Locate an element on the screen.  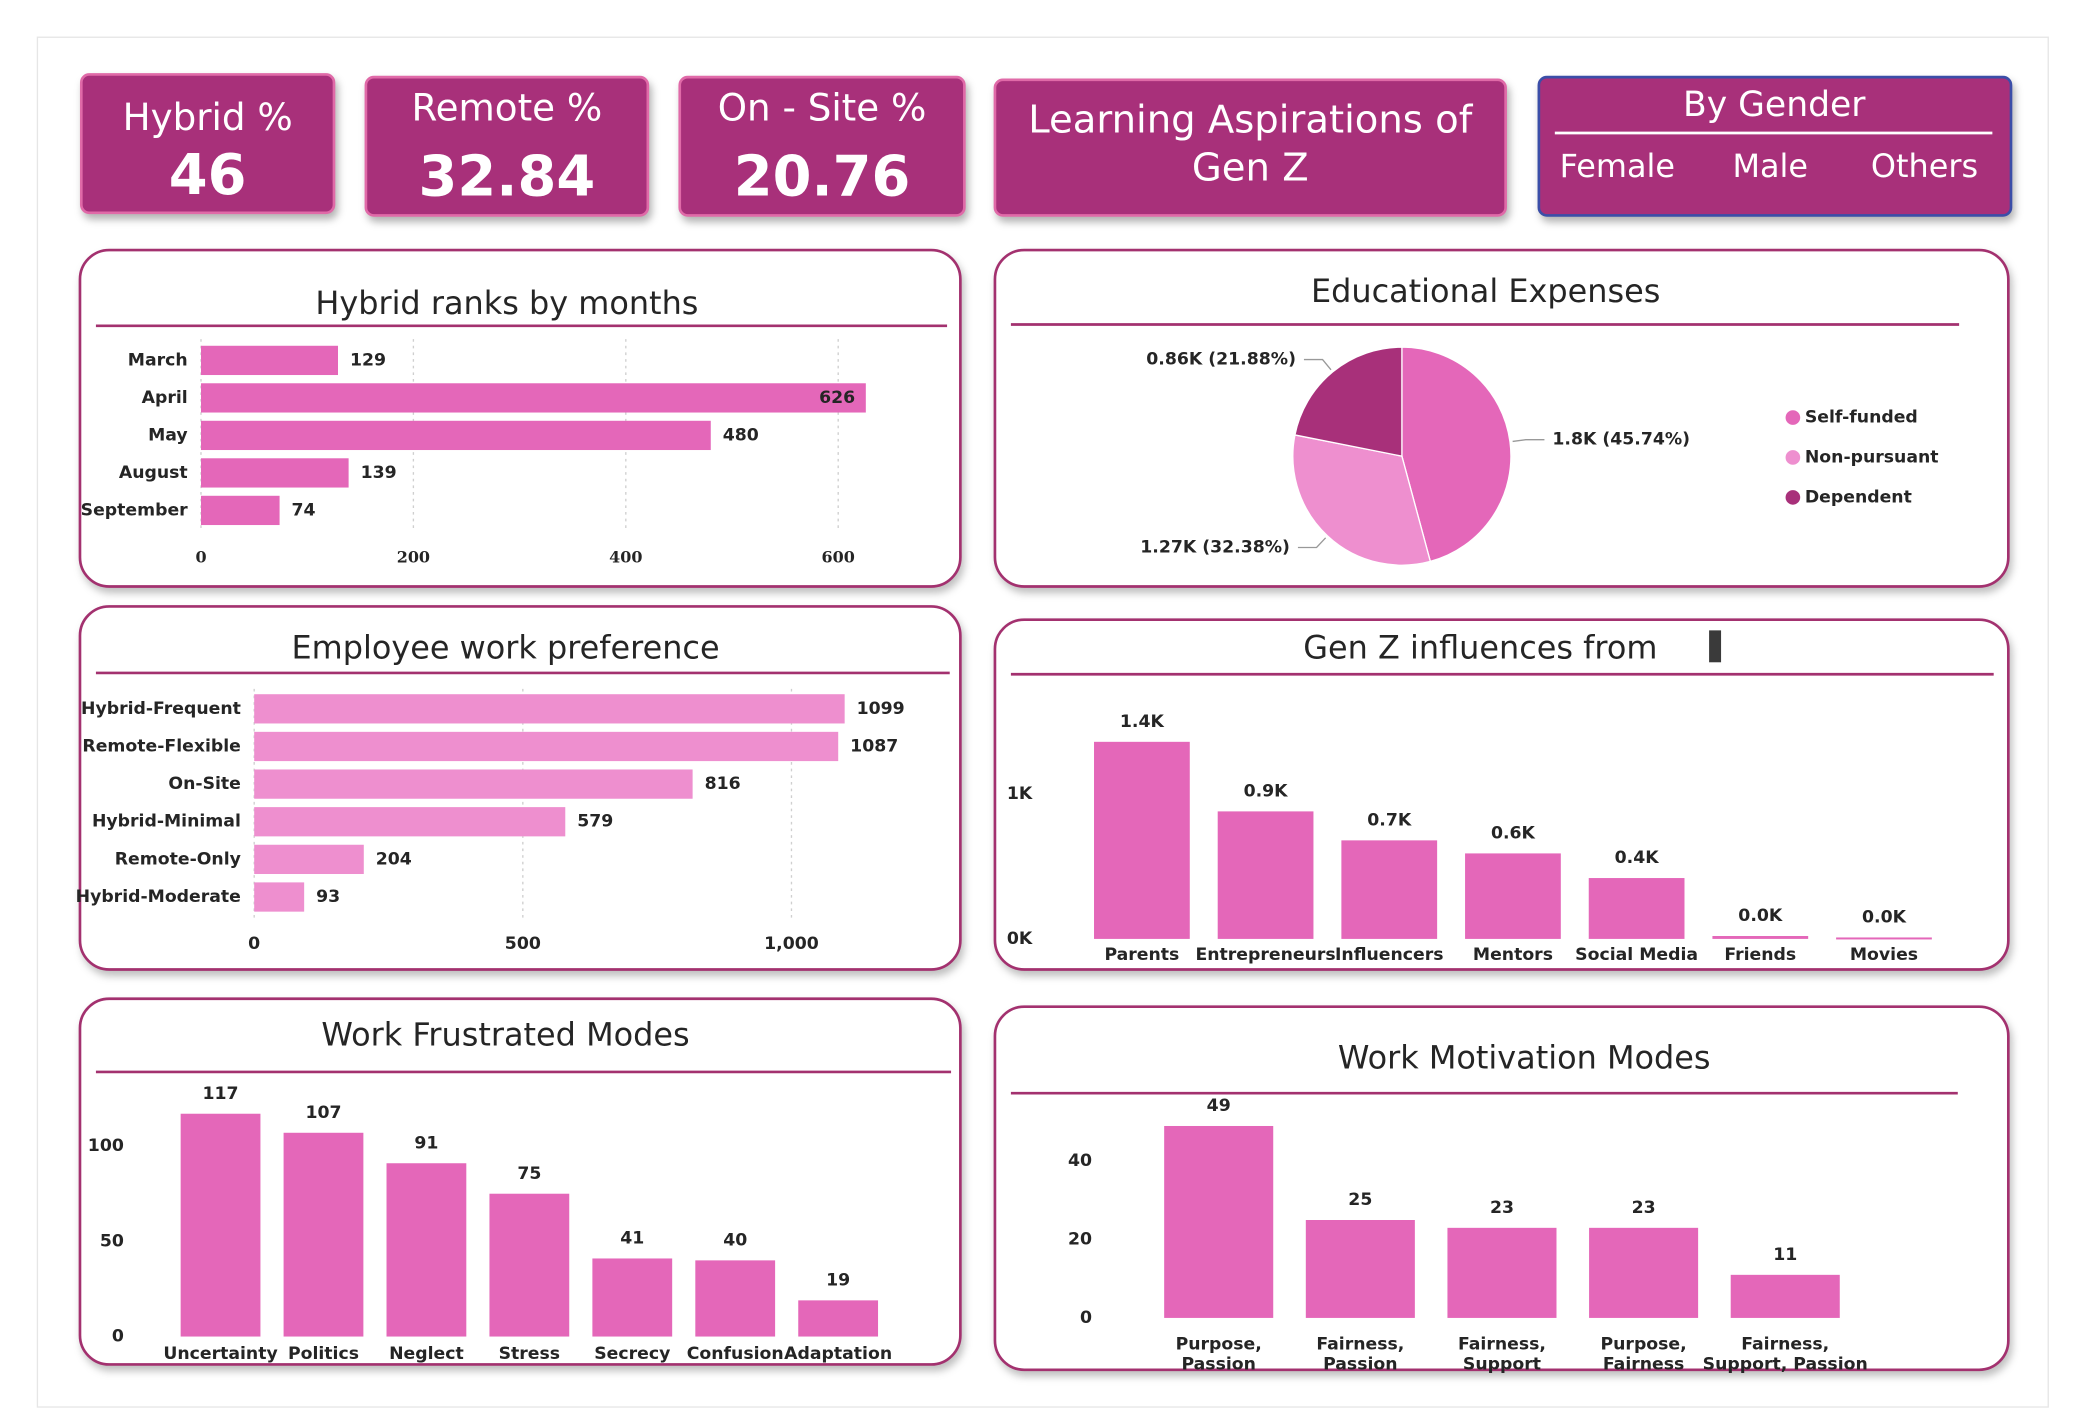
gender-slicer is located at coordinates (1775, 146).